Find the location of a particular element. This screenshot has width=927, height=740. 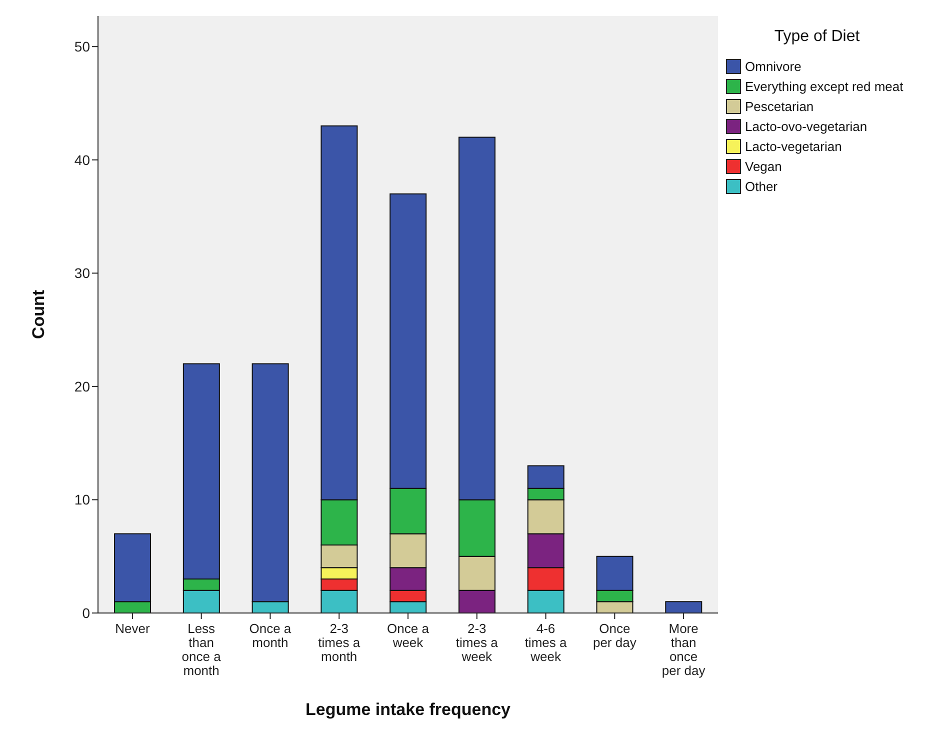

x-tick-label: More than once per day is located at coordinates (684, 649).